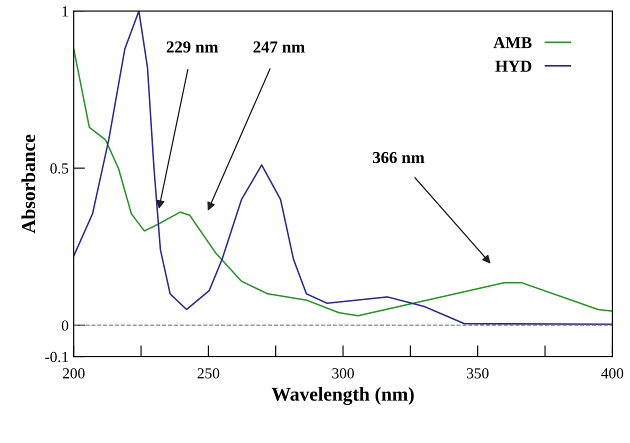 The height and width of the screenshot is (443, 630). What do you see at coordinates (512, 42) in the screenshot?
I see `legend-label: AMB` at bounding box center [512, 42].